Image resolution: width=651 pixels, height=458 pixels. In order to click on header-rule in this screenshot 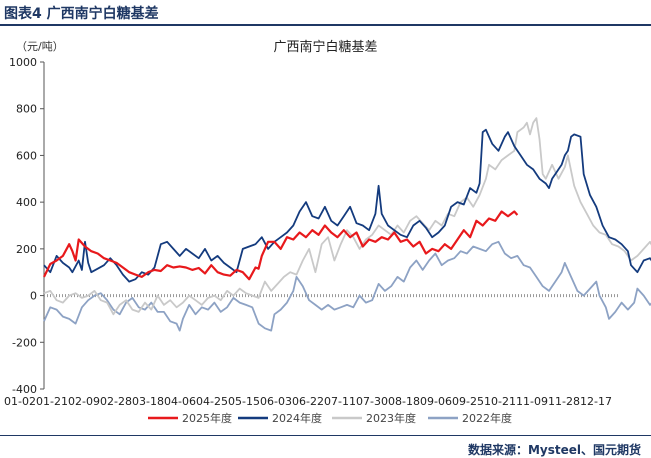, I will do `click(325, 25)`.